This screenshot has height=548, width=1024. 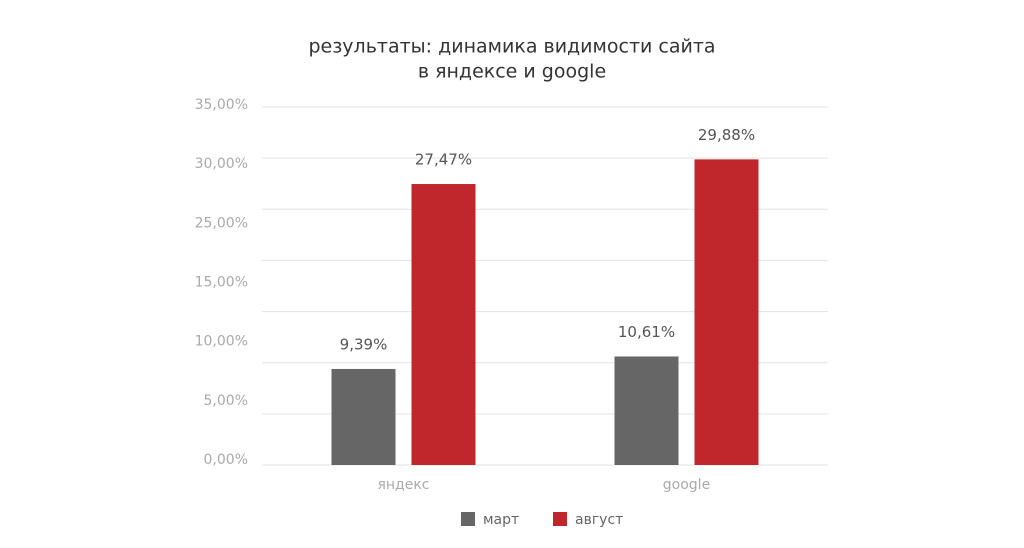 What do you see at coordinates (443, 160) in the screenshot?
I see `value-label: 27,47%` at bounding box center [443, 160].